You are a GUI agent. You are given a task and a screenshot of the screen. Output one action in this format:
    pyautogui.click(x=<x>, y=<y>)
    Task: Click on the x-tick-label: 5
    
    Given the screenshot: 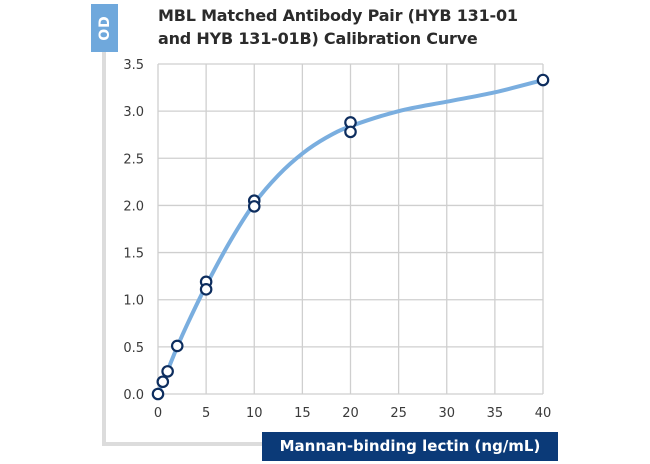 What is the action you would take?
    pyautogui.click(x=206, y=413)
    